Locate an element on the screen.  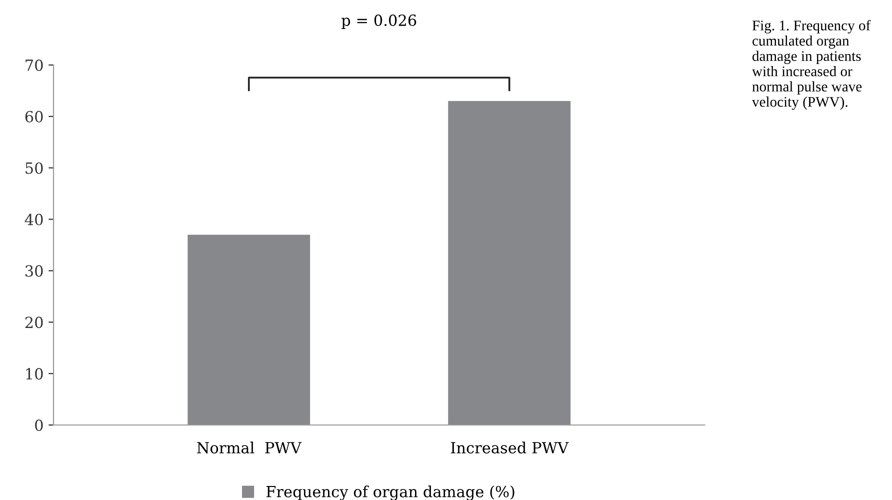
y-tick-label: 60 is located at coordinates (34, 116).